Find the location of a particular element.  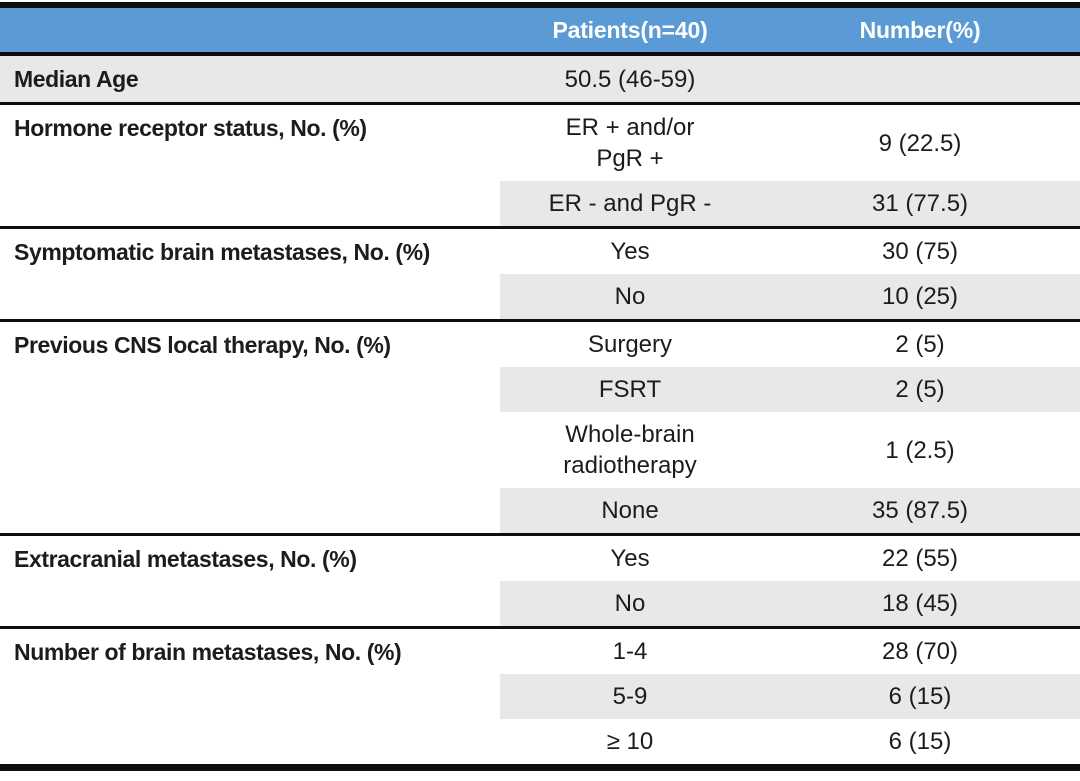

patients-value: 50.5 (46-59) is located at coordinates (630, 78).